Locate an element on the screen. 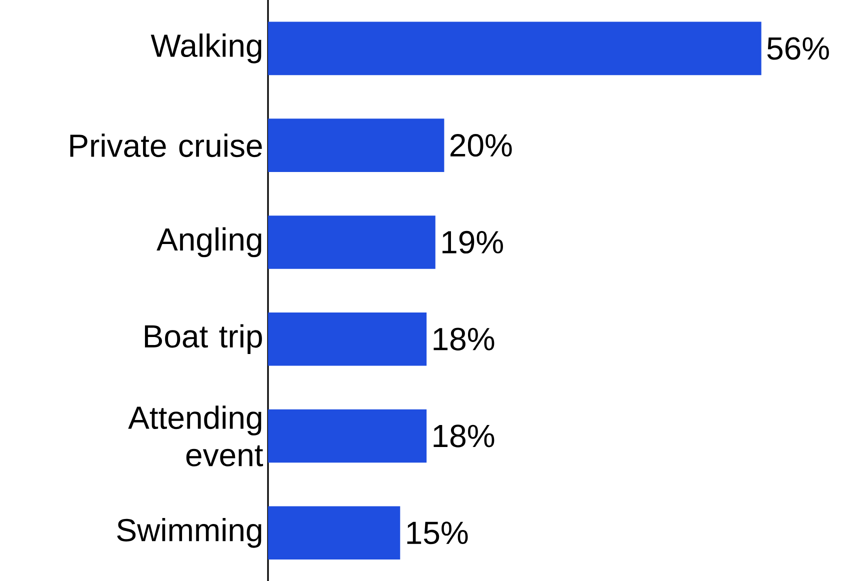  data-label: 15% is located at coordinates (437, 532).